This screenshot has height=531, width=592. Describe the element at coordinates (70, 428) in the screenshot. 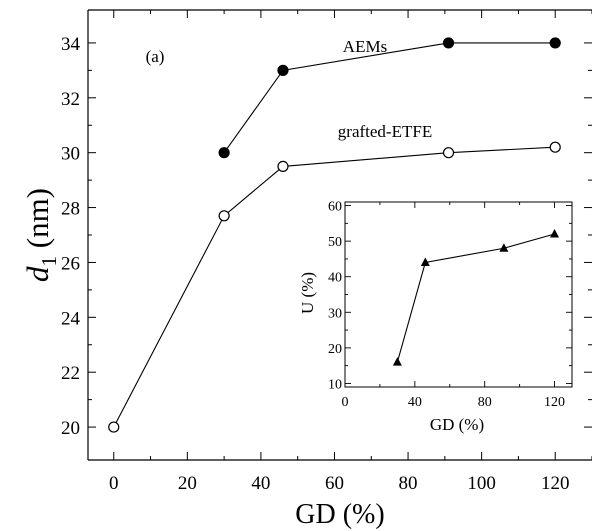

I see `y-tick-label: 20` at that location.